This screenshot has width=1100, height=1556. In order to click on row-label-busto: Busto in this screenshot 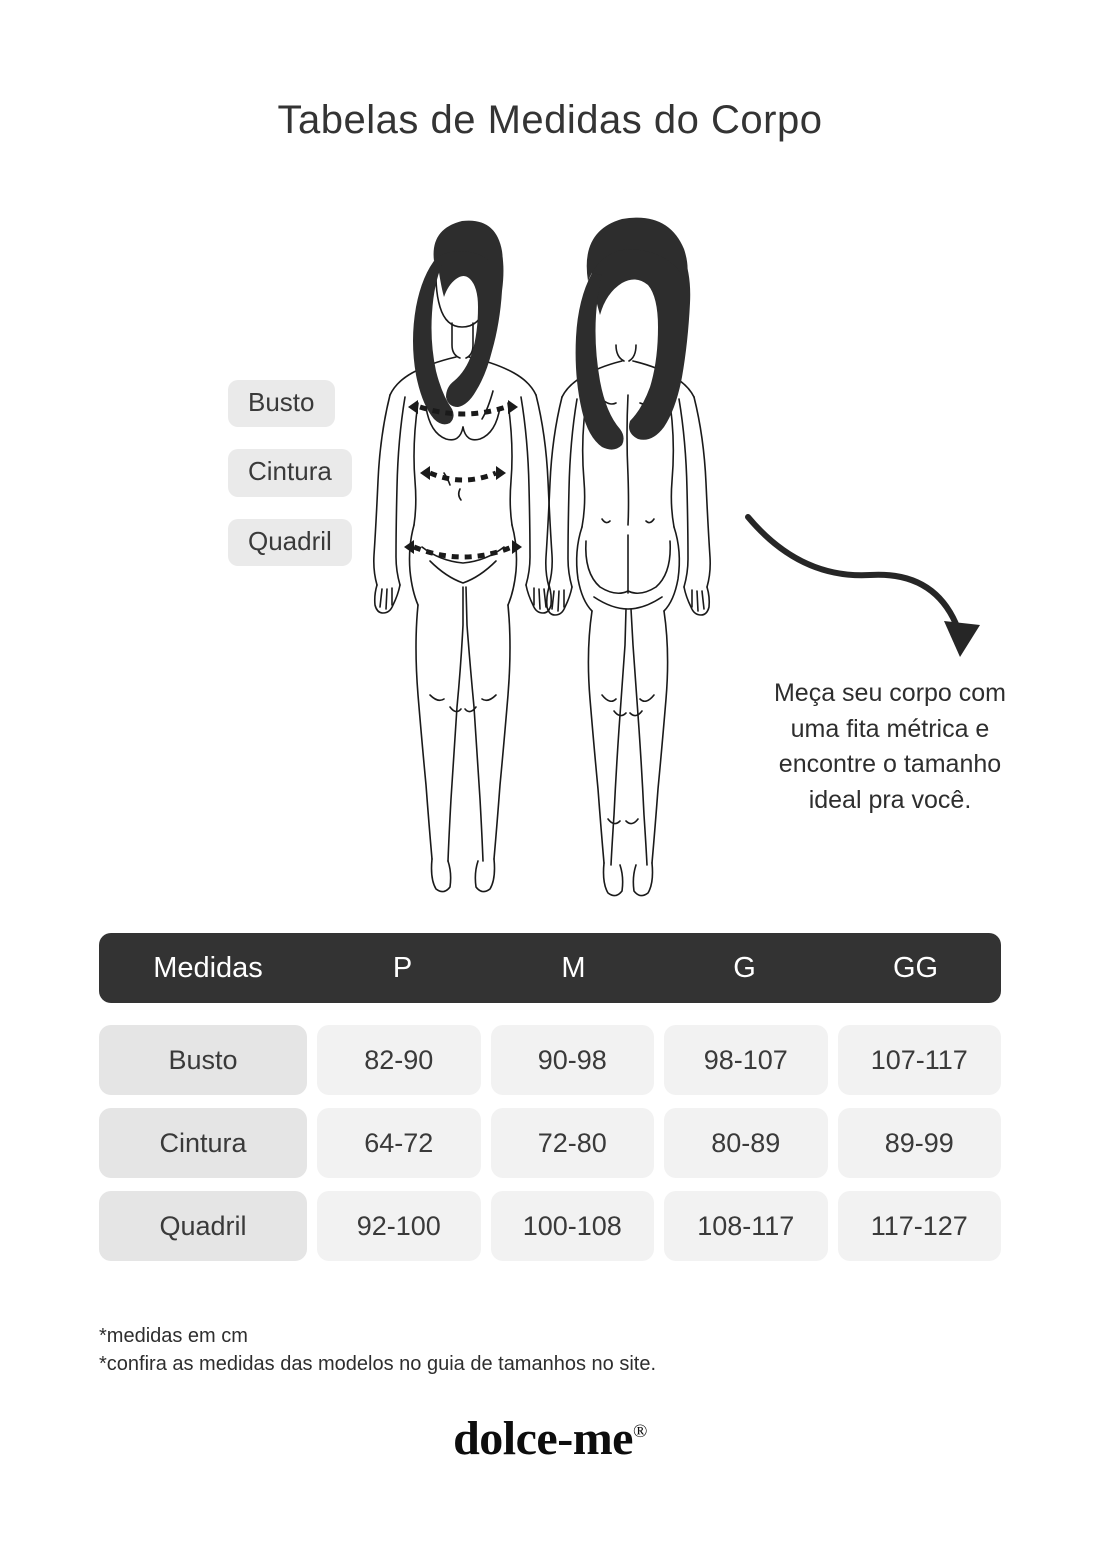, I will do `click(203, 1060)`.